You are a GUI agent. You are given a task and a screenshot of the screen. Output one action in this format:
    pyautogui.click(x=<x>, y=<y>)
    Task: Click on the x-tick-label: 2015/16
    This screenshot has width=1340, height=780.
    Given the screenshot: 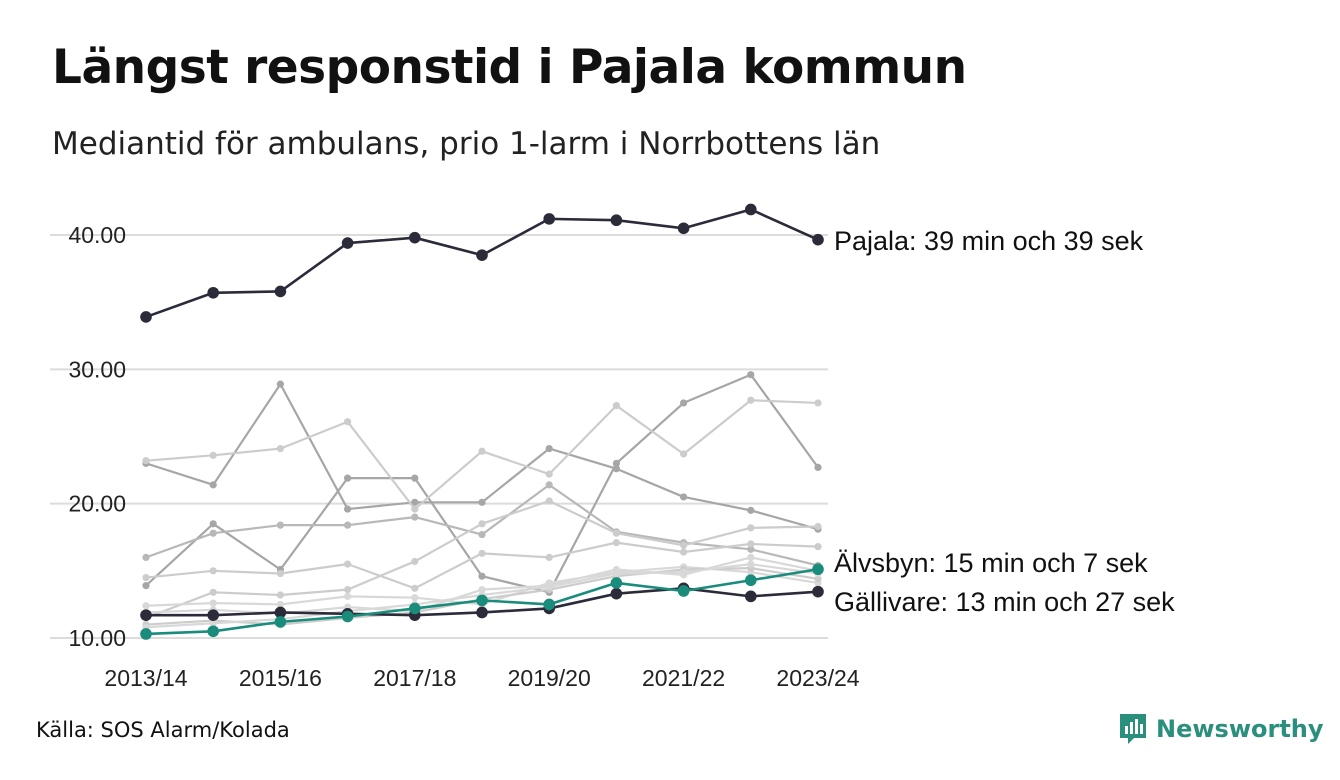 What is the action you would take?
    pyautogui.click(x=280, y=678)
    